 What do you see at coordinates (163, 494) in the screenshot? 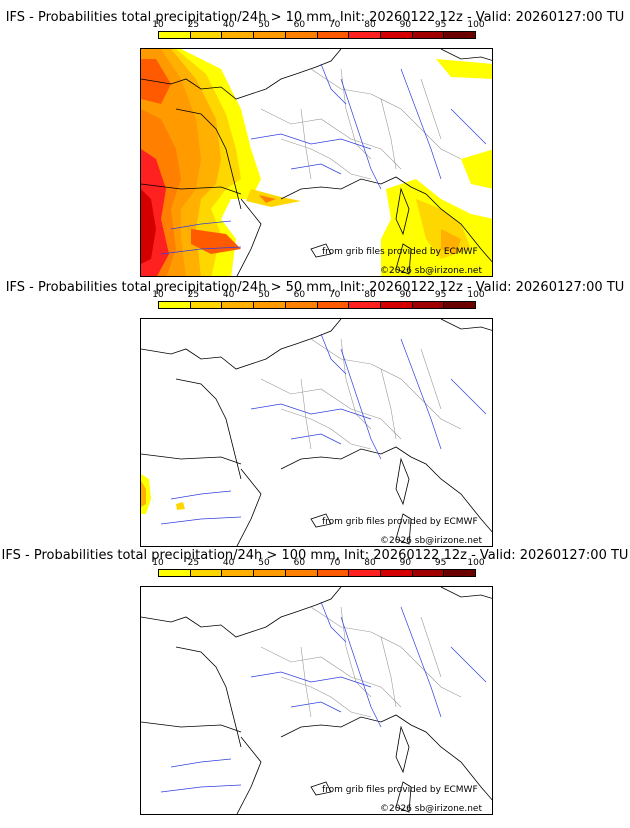
I see `precip-shading` at bounding box center [163, 494].